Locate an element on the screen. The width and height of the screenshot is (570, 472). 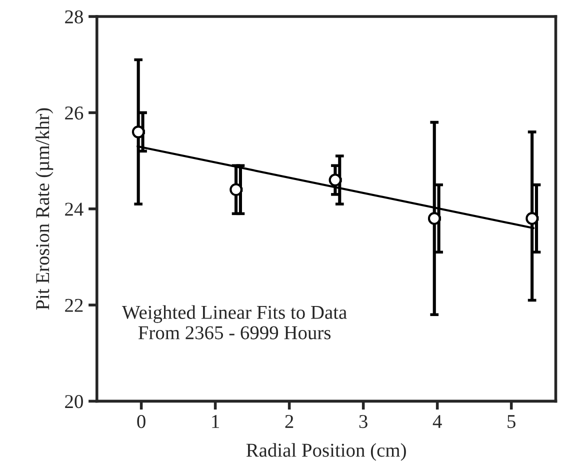
y-tick-label: 20 is located at coordinates (74, 401).